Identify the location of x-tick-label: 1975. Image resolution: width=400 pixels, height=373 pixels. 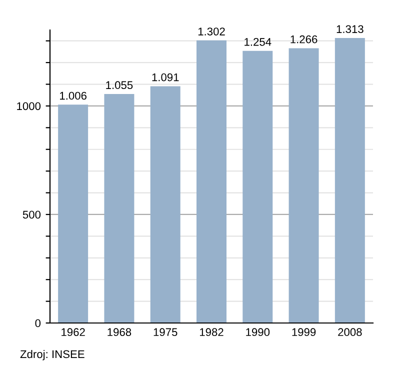
(166, 332).